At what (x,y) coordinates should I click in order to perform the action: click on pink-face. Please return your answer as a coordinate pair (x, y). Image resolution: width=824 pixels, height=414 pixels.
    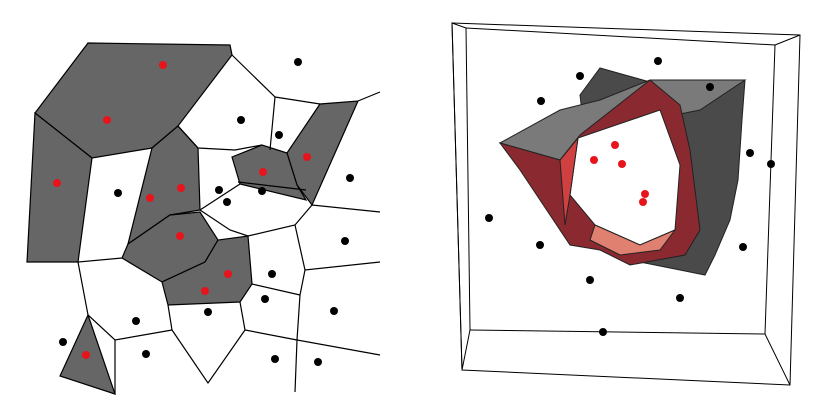
    Looking at the image, I should click on (633, 240).